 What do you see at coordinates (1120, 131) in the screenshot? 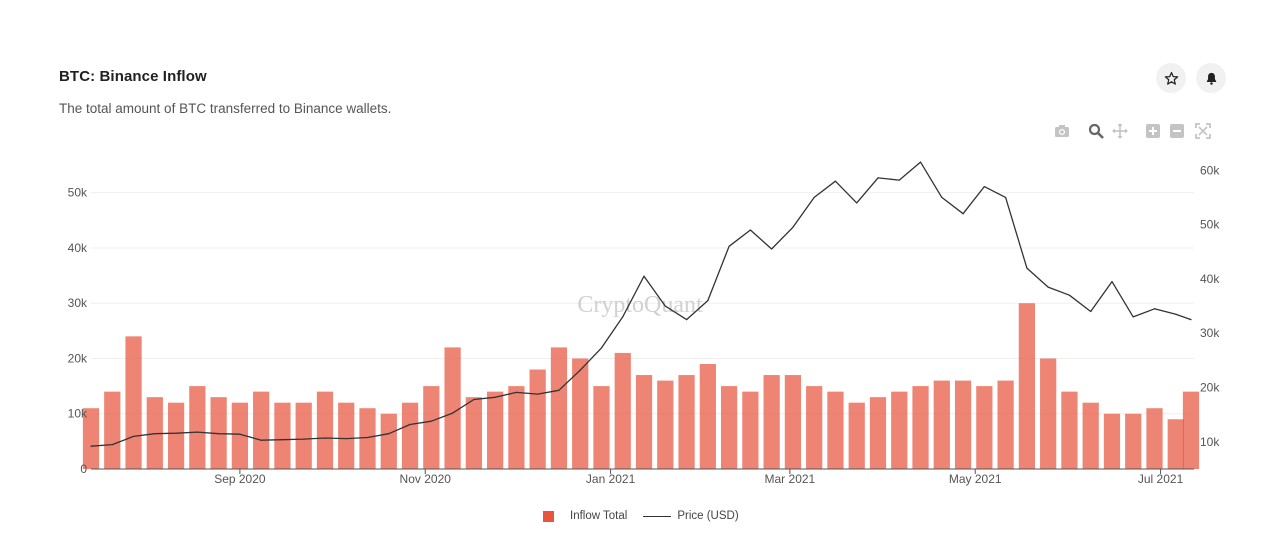
I see `pan-icon` at bounding box center [1120, 131].